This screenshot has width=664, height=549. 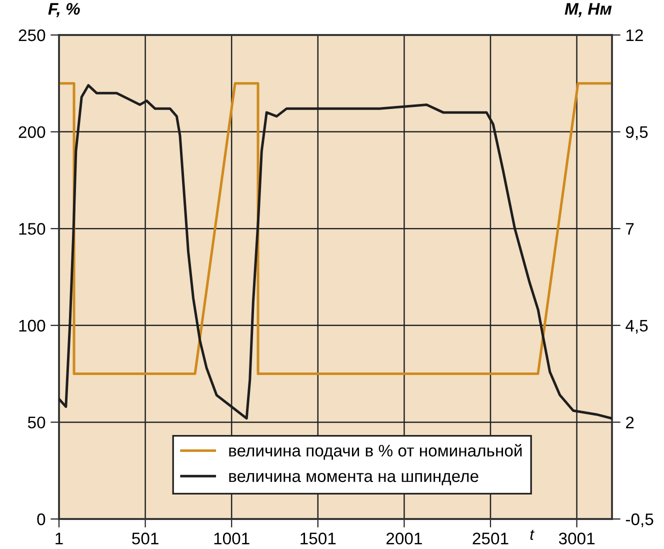 What do you see at coordinates (59, 538) in the screenshot?
I see `x-tick-label: 1` at bounding box center [59, 538].